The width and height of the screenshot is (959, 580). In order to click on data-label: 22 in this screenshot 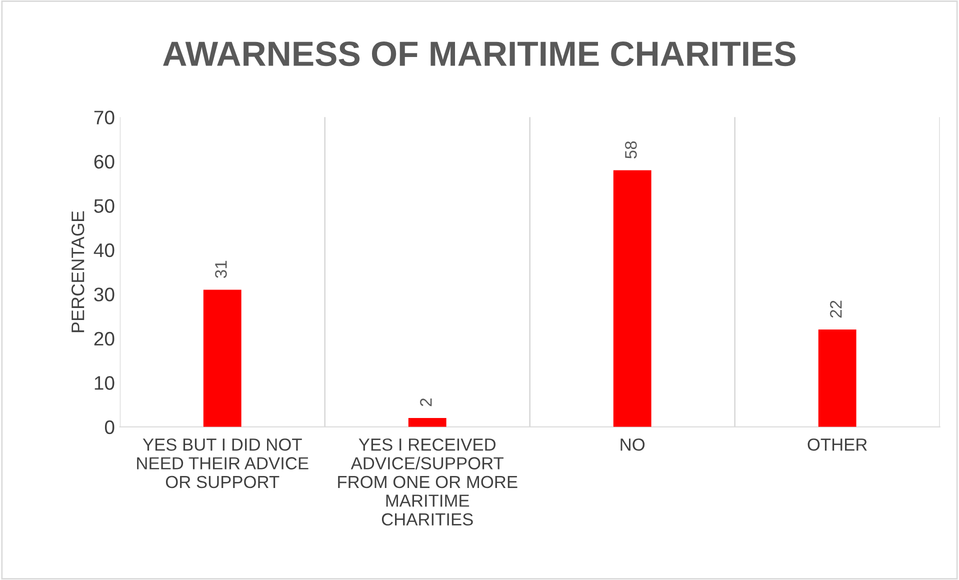, I will do `click(836, 309)`.